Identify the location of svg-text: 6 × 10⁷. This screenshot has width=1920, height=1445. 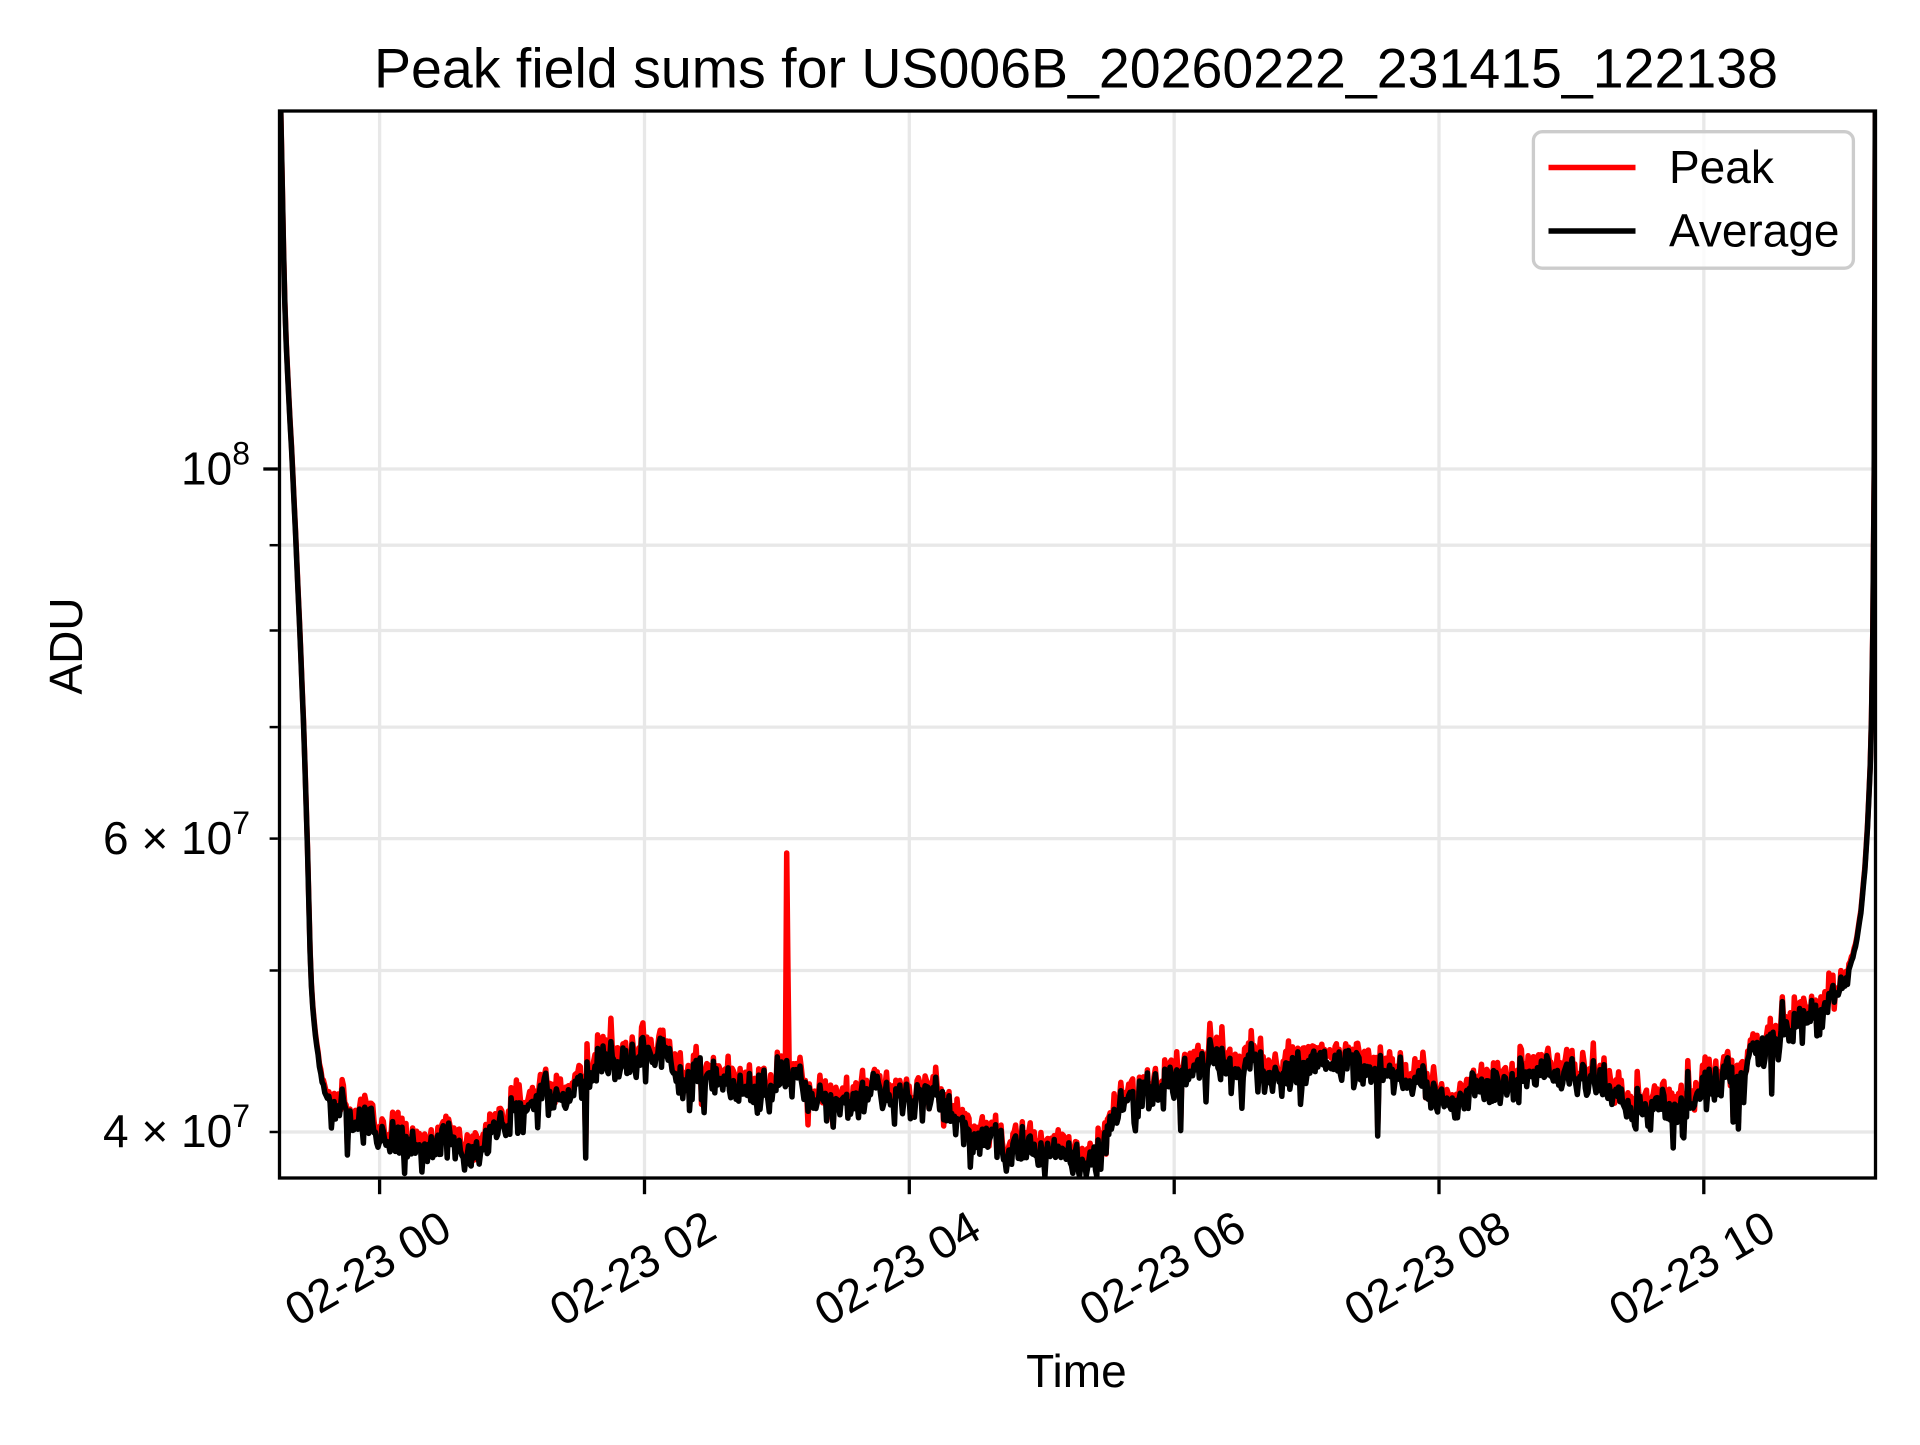
(176, 834).